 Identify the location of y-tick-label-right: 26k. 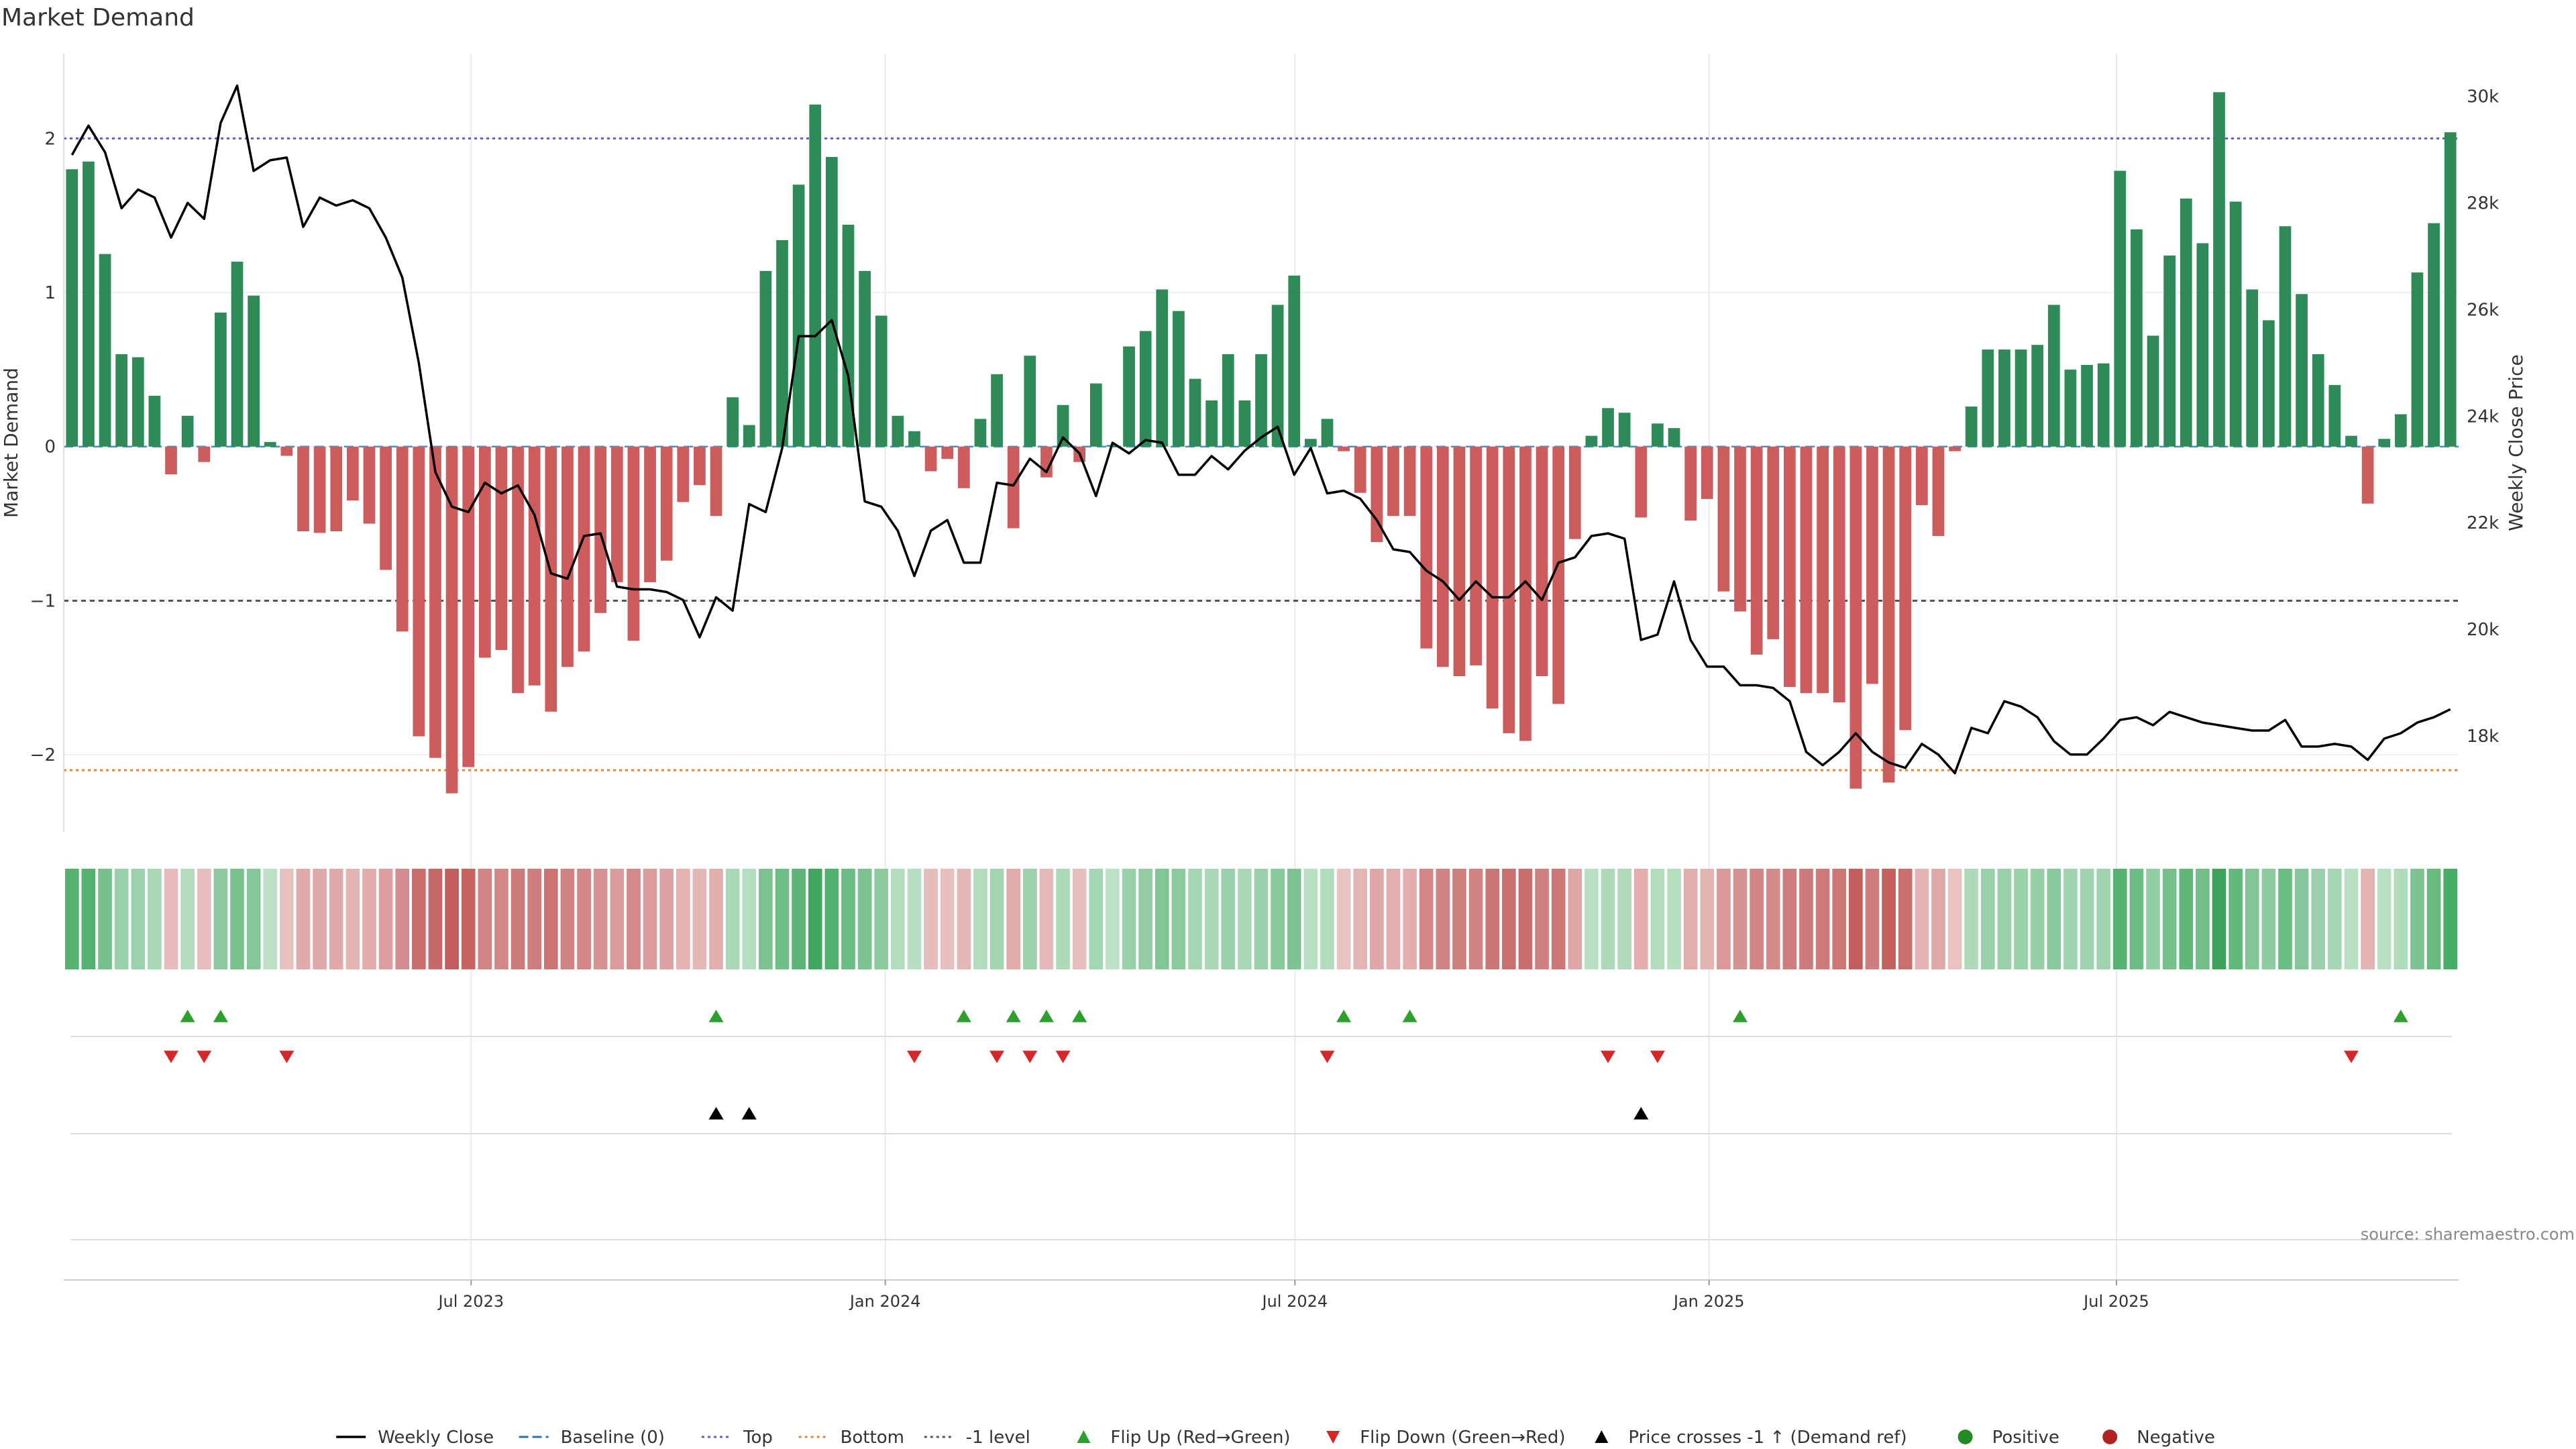
(2483, 310).